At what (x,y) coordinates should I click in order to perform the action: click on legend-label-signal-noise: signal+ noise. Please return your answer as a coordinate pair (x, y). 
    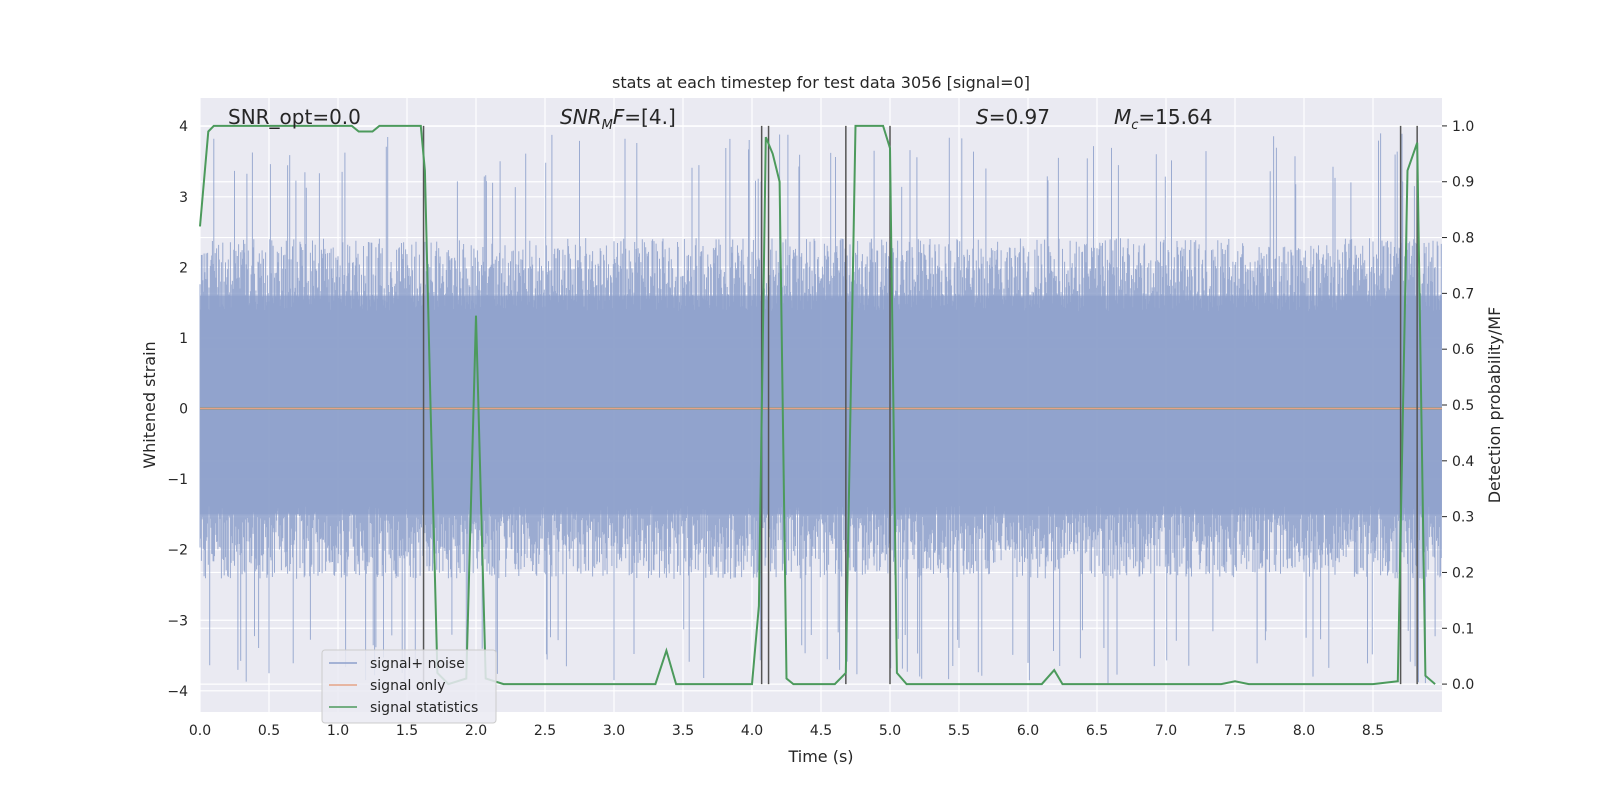
    Looking at the image, I should click on (417, 664).